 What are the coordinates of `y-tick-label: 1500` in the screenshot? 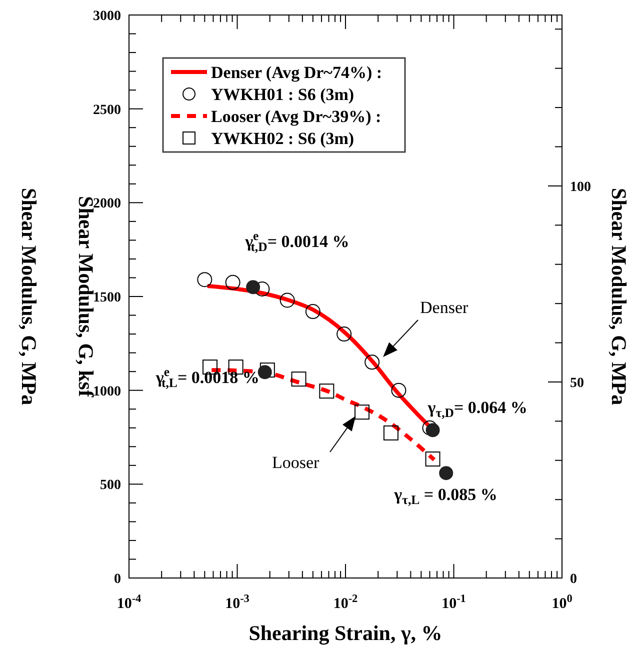 It's located at (107, 298).